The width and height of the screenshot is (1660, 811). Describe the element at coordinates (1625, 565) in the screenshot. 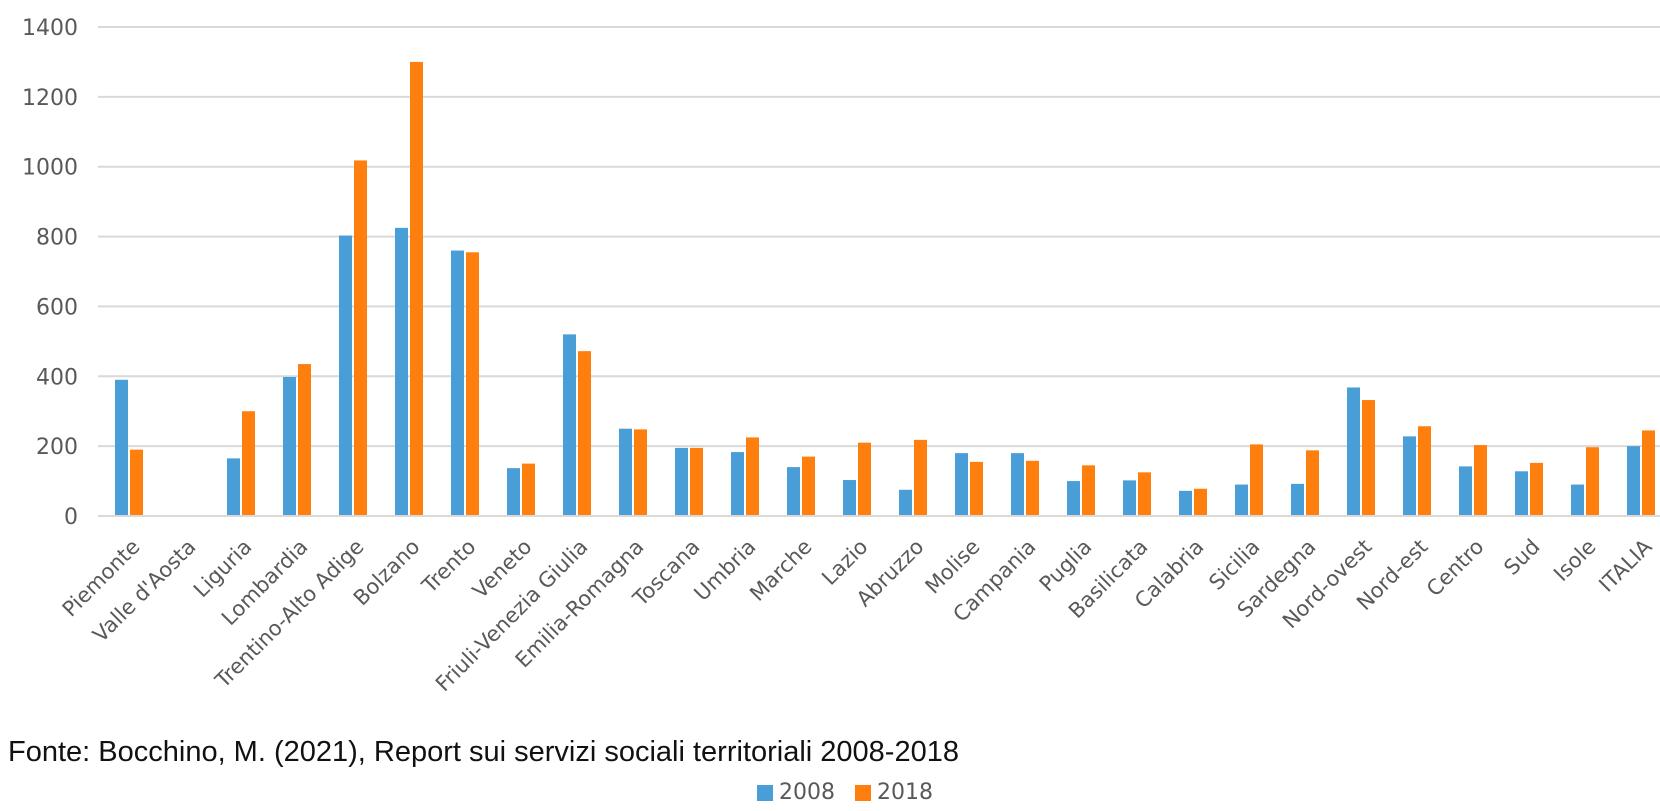

I see `x-tick-label: ITALIA` at that location.